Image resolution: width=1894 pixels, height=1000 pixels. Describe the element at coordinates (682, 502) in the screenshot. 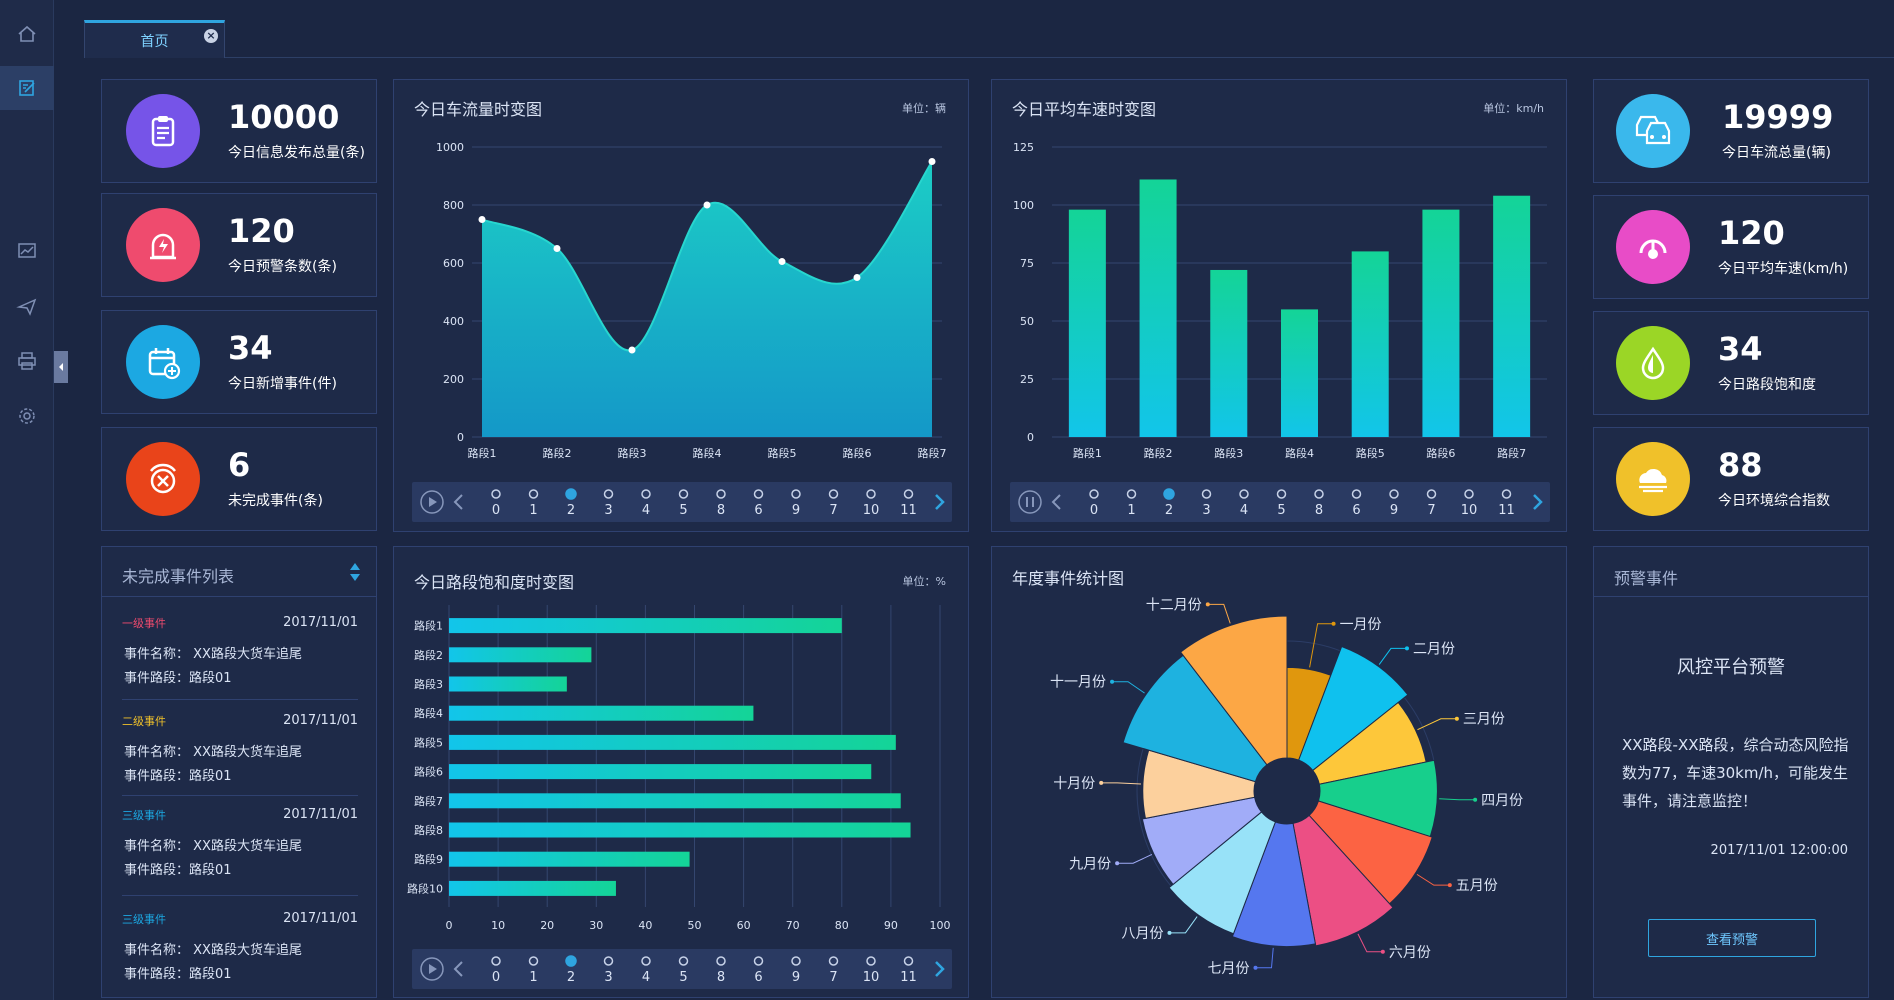

I see `timeline-control-flow: 0 1 2 3 4 5 8 6 9 7 10 11` at that location.